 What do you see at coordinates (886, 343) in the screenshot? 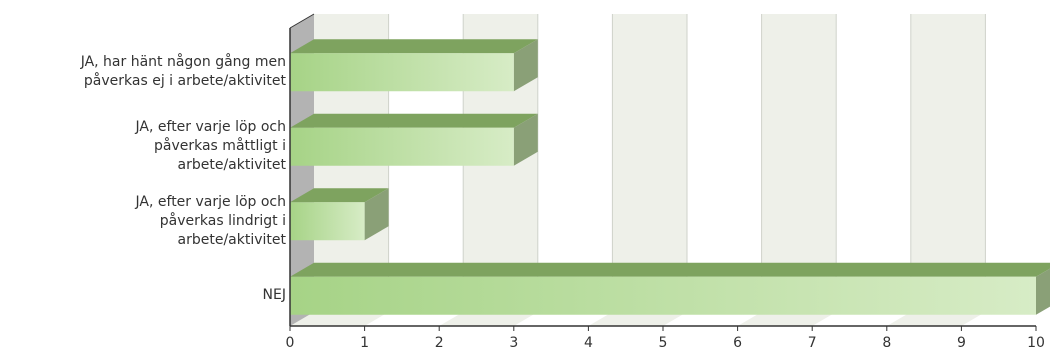
I see `x-tick-label: 8` at bounding box center [886, 343].